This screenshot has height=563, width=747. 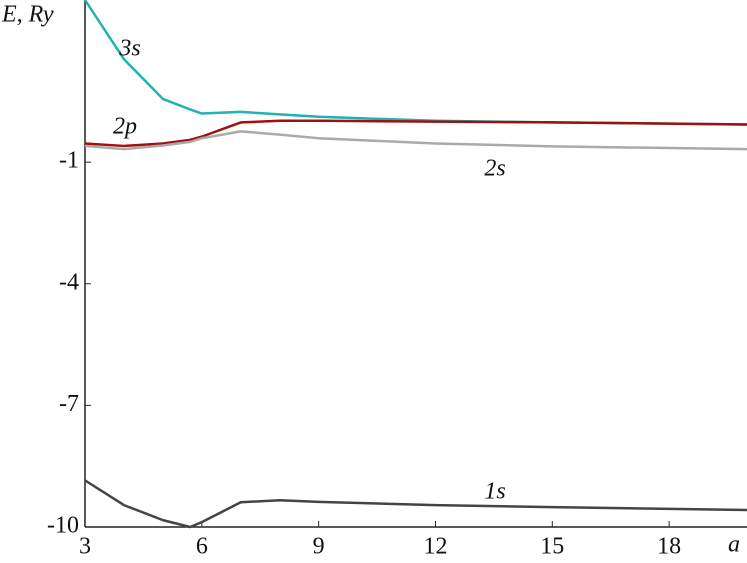 What do you see at coordinates (27, 15) in the screenshot?
I see `y-axis-label: E, Ry` at bounding box center [27, 15].